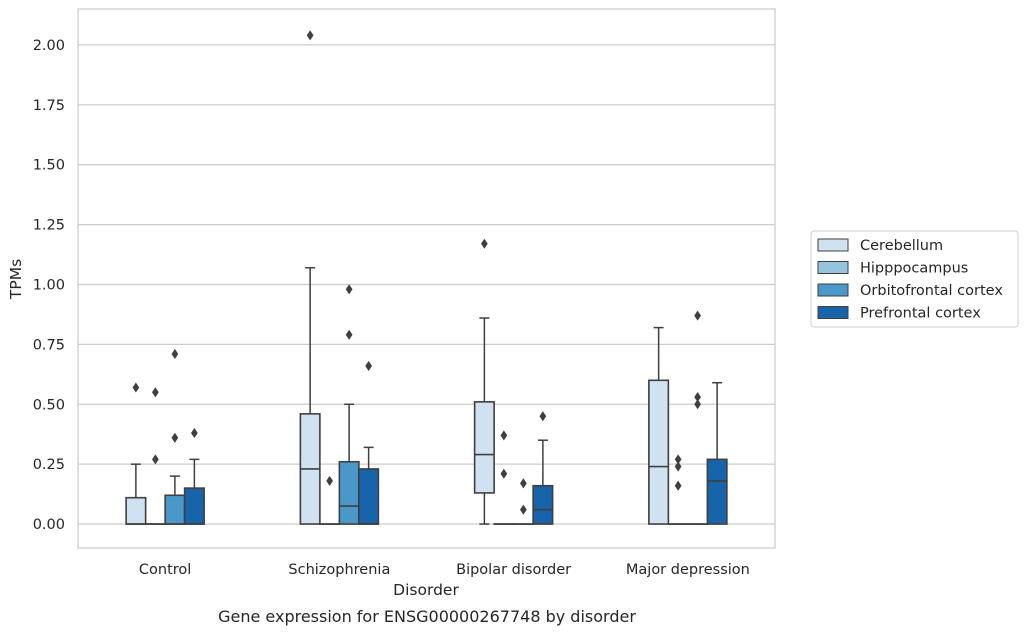 The width and height of the screenshot is (1028, 634). I want to click on x-tick-label: Schizophrenia, so click(339, 570).